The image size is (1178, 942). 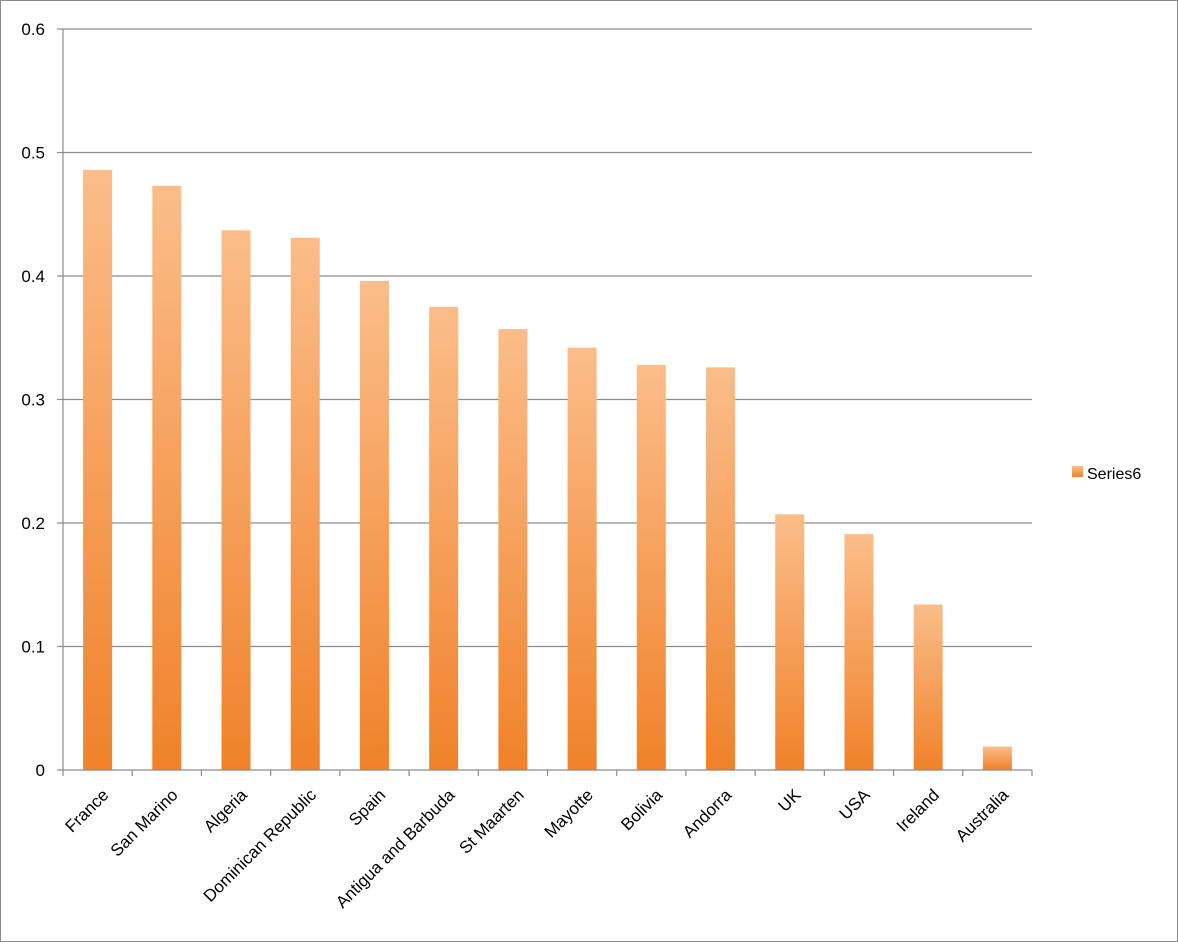 What do you see at coordinates (367, 807) in the screenshot?
I see `x-tick-label: Spain` at bounding box center [367, 807].